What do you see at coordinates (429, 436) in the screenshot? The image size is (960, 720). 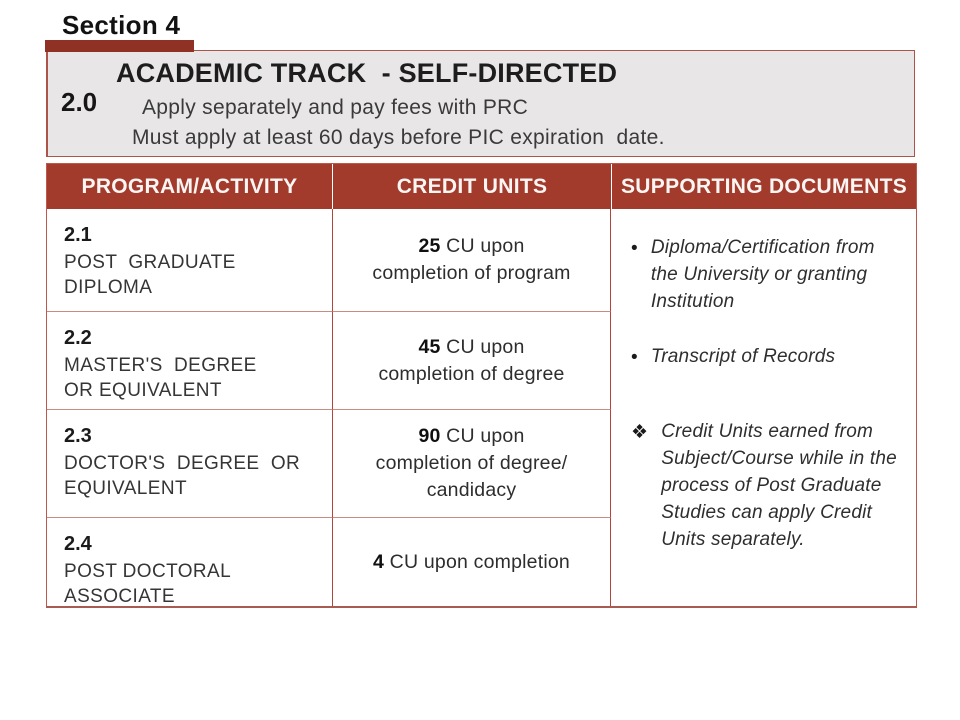 I see `credit-units-value: 90` at bounding box center [429, 436].